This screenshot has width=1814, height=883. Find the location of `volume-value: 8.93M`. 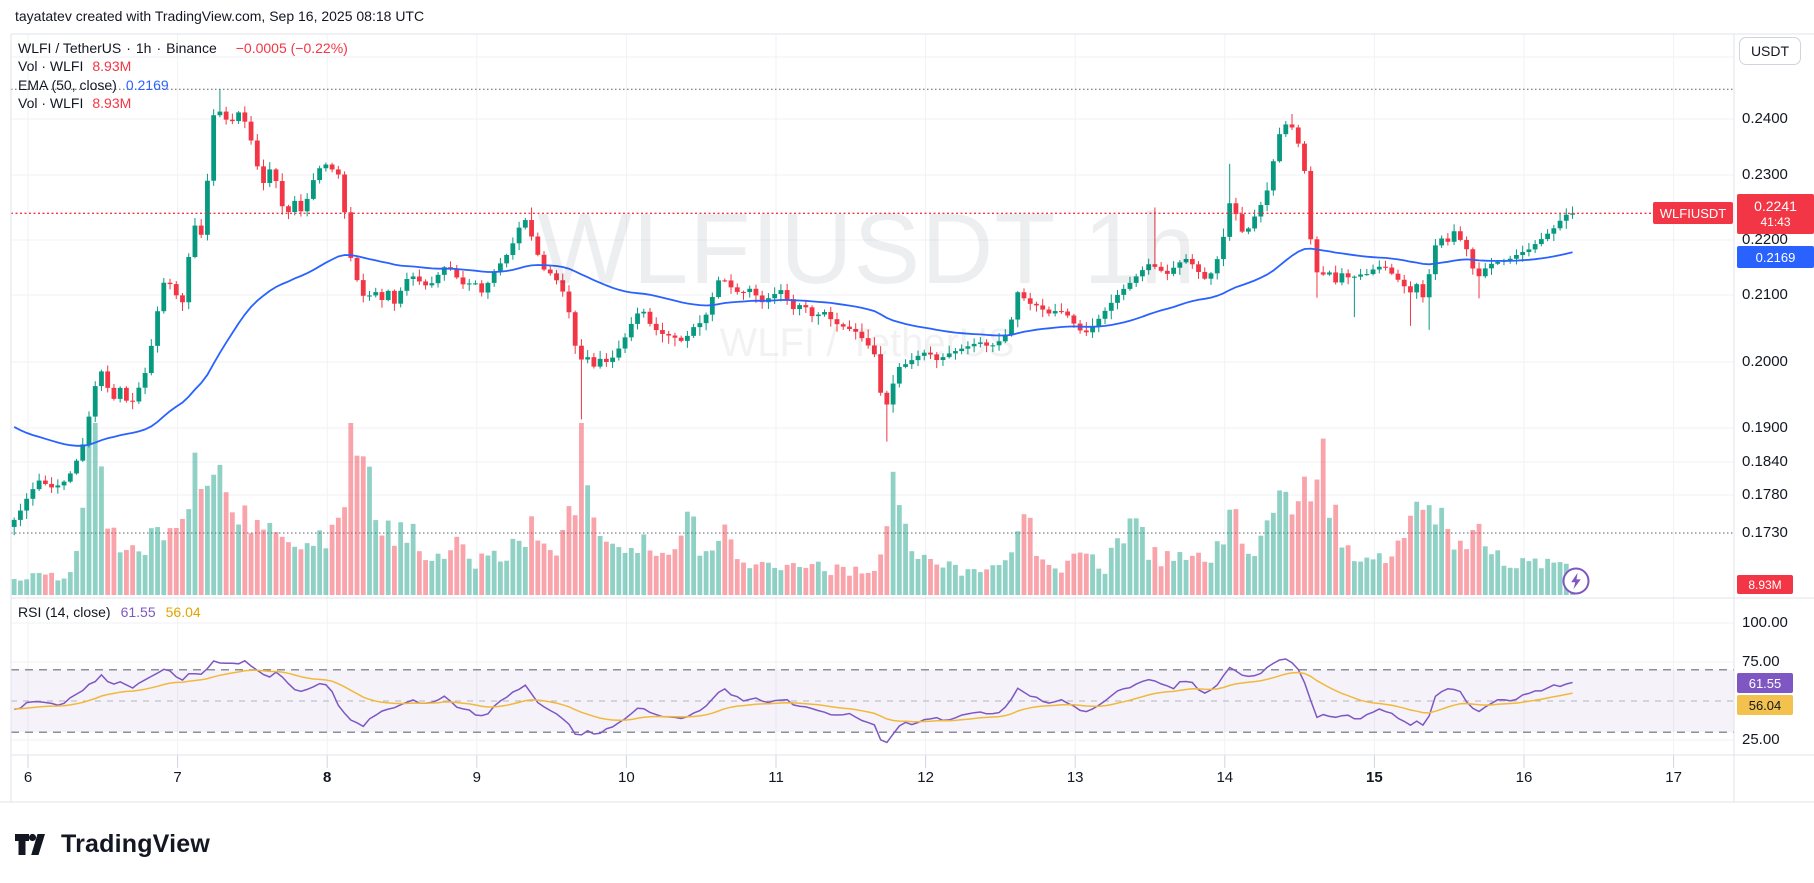

volume-value: 8.93M is located at coordinates (112, 66).